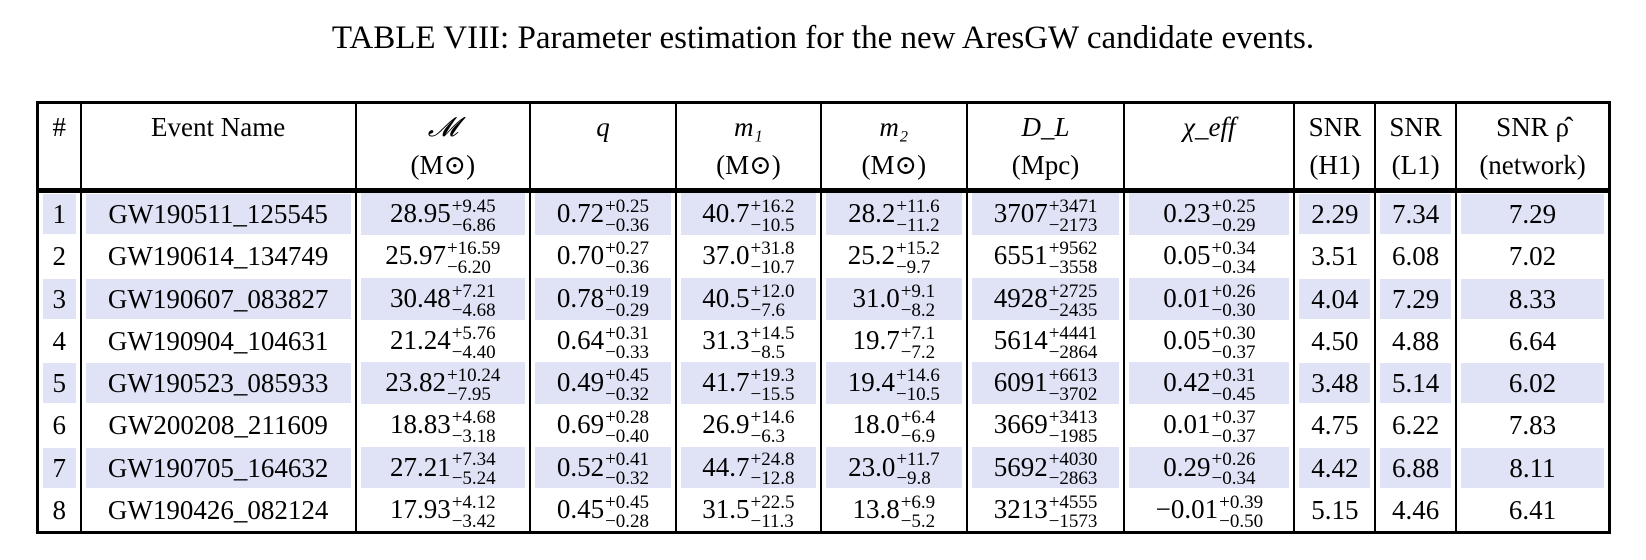 Image resolution: width=1646 pixels, height=560 pixels. I want to click on m1-lower-error: −12.8, so click(772, 478).